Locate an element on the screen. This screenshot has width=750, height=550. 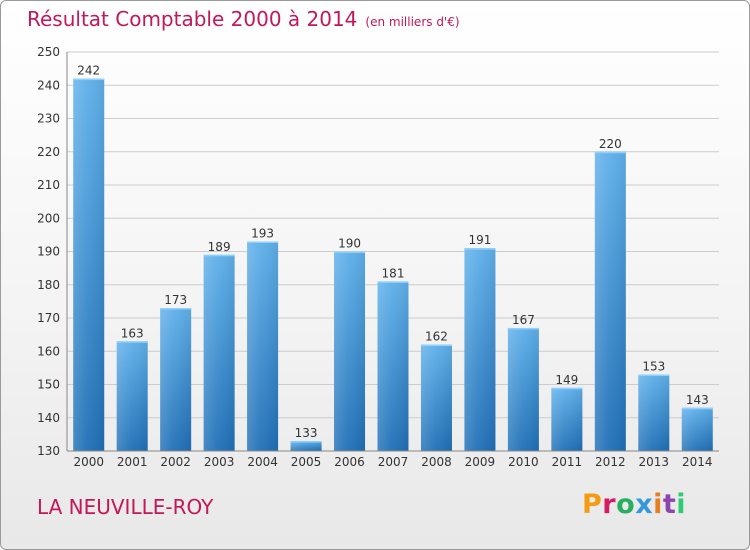
data-label-2009: 191 is located at coordinates (479, 240).